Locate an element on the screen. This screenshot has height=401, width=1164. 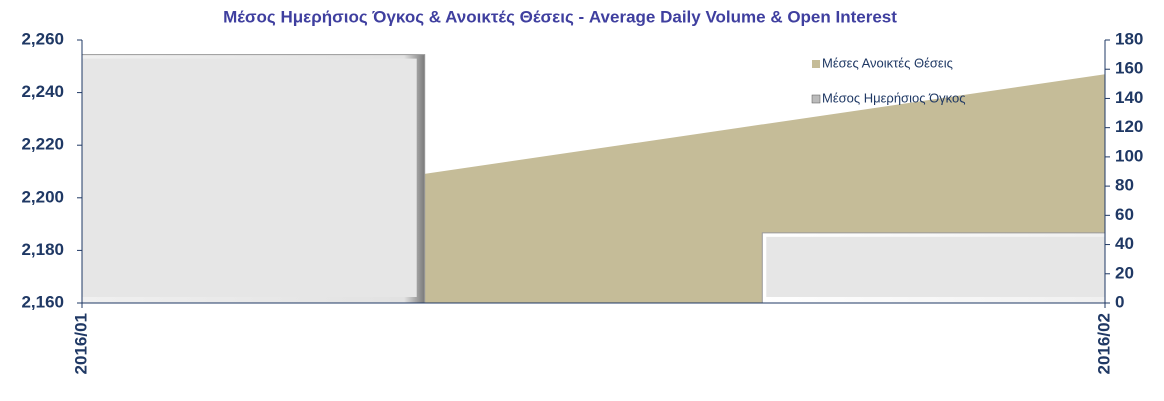
y2-tick-label: 120 is located at coordinates (1129, 126).